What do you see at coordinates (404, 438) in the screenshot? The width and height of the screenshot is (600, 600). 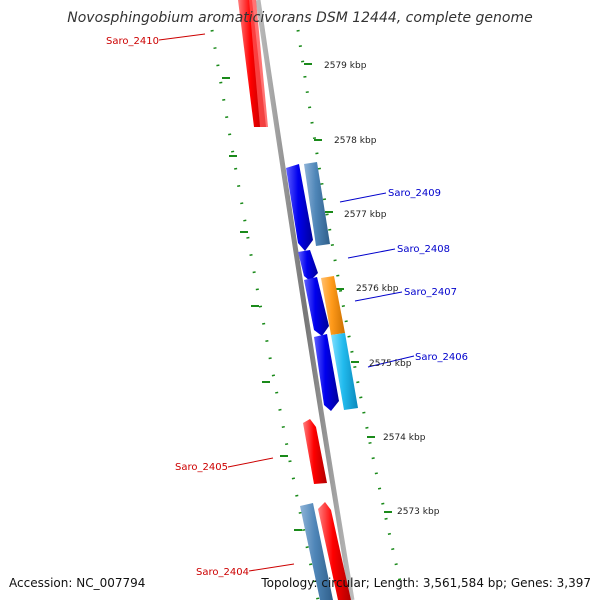 I see `tick-label: 2574 kbp` at bounding box center [404, 438].